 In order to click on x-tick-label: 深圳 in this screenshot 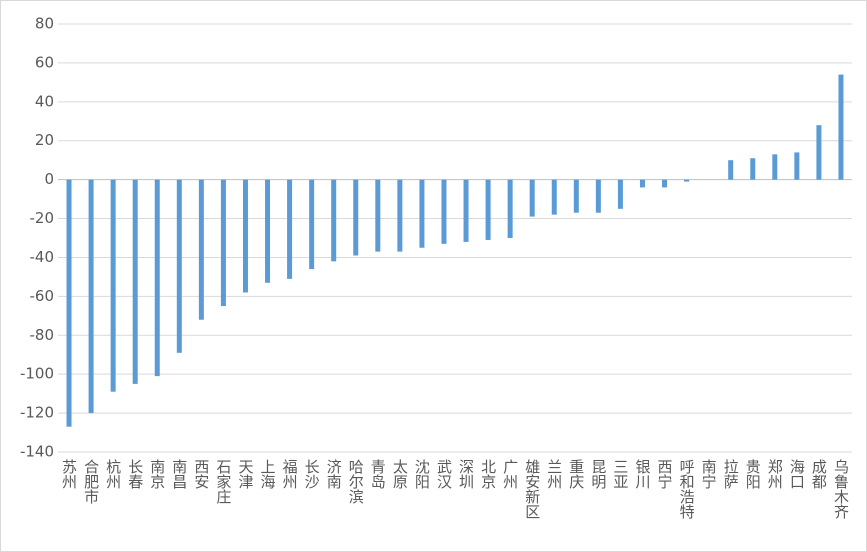, I will do `click(466, 474)`.